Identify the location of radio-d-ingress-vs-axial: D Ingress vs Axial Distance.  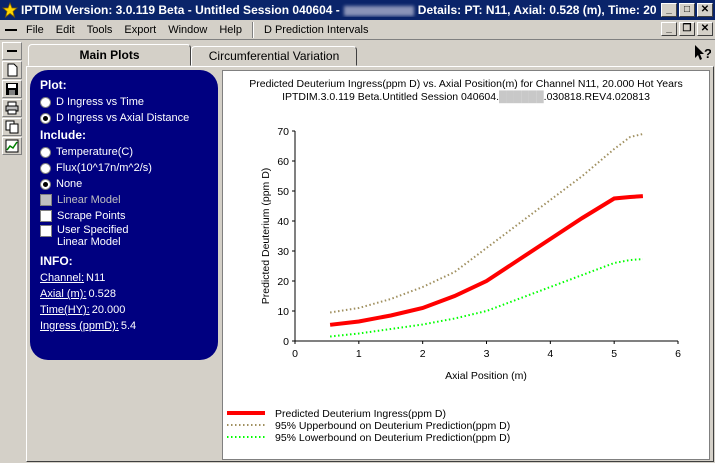
(124, 118).